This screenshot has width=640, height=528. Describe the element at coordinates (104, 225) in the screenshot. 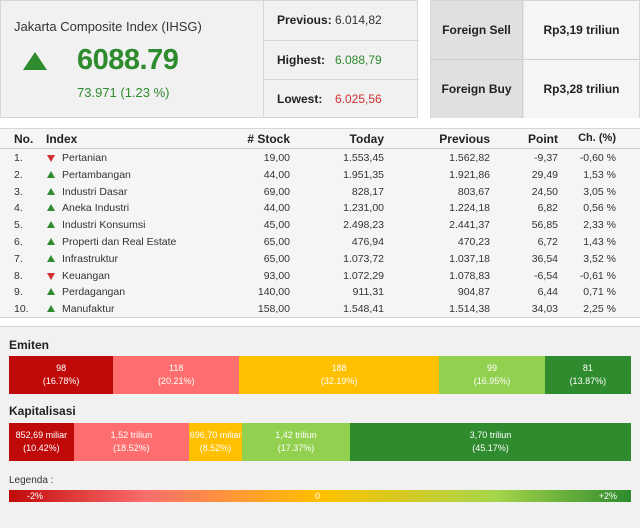

I see `row-index-name: Industri Konsumsi` at that location.